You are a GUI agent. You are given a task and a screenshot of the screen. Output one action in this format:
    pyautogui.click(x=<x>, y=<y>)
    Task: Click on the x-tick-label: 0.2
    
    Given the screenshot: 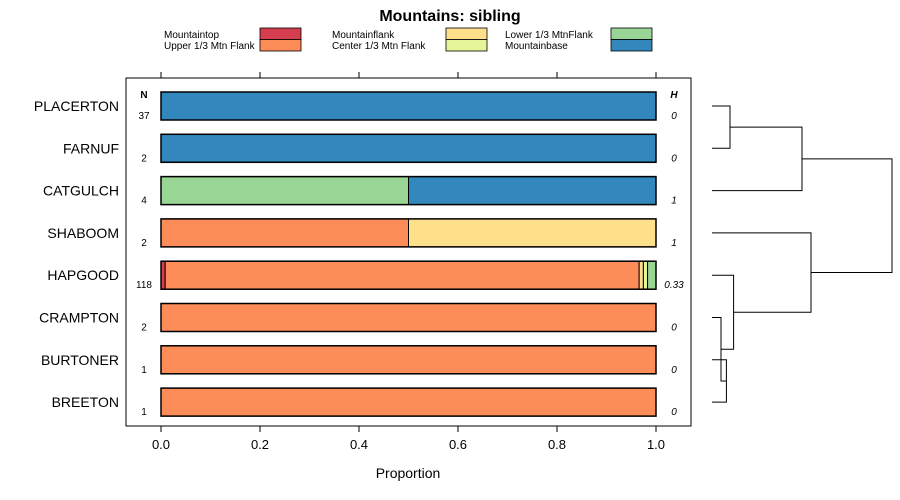 What is the action you would take?
    pyautogui.click(x=260, y=444)
    